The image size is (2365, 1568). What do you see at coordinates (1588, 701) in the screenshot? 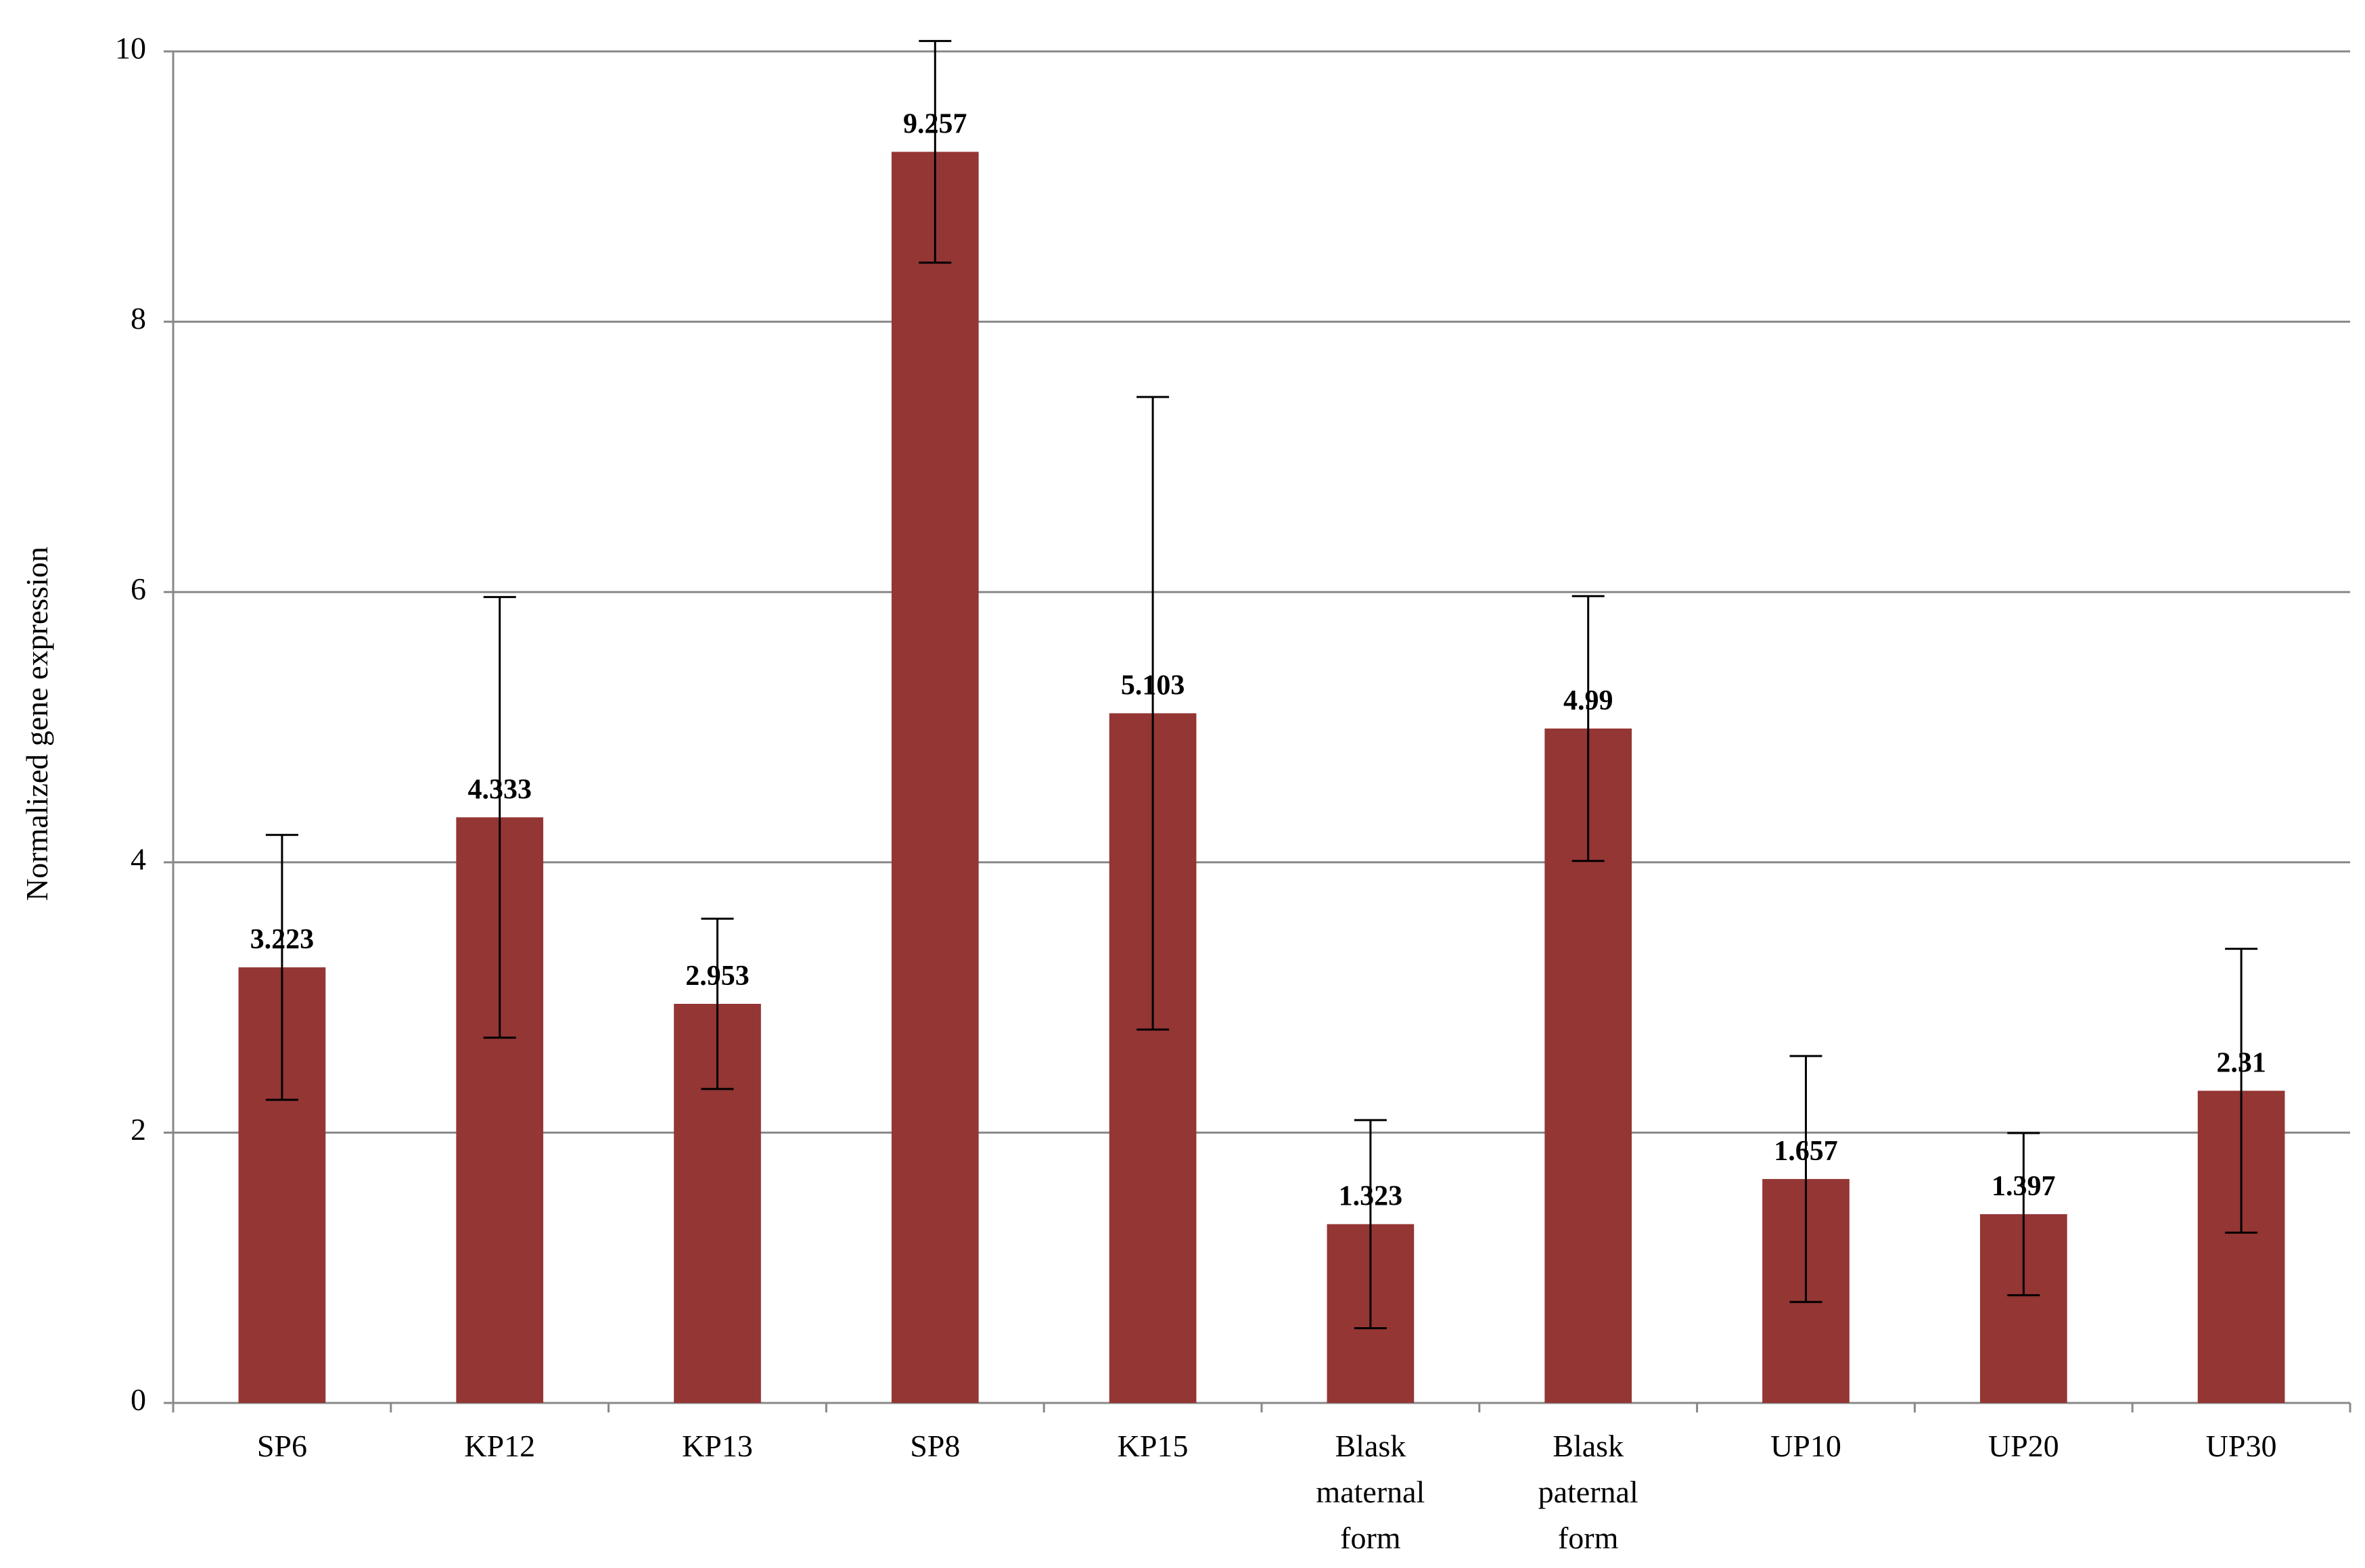
I see `value-label: 4.99` at bounding box center [1588, 701].